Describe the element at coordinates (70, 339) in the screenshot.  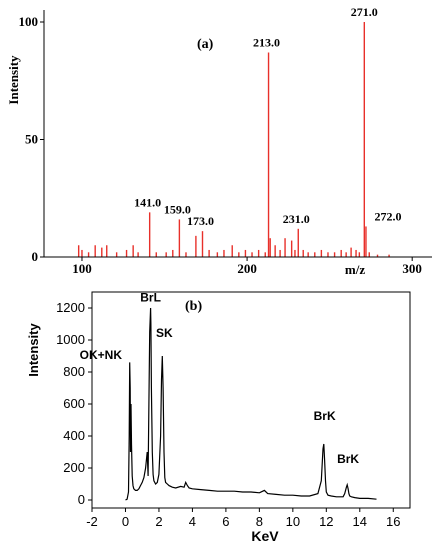
I see `chart-b-y-tick-label: 1000` at that location.